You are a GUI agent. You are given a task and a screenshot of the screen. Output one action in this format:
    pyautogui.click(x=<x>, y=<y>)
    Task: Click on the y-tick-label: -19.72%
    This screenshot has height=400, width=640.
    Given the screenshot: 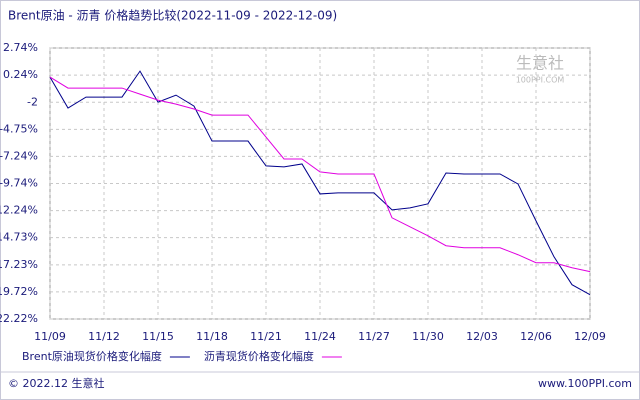 What is the action you would take?
    pyautogui.click(x=19, y=291)
    